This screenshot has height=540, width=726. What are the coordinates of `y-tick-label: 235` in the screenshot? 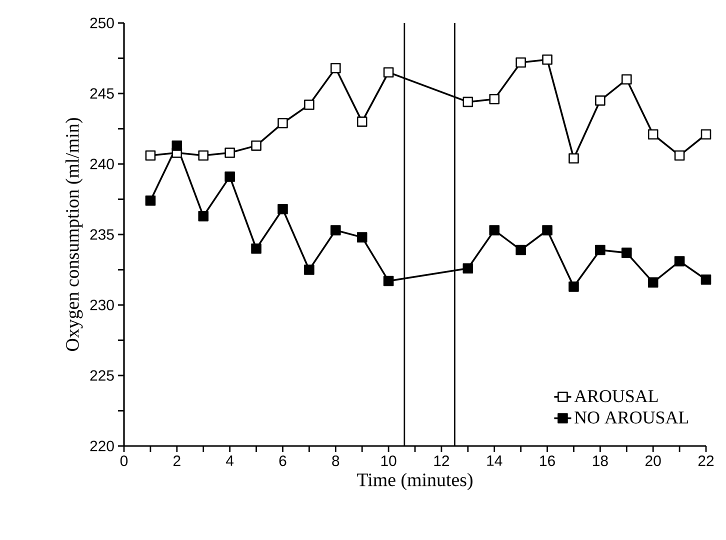 It's located at (102, 234).